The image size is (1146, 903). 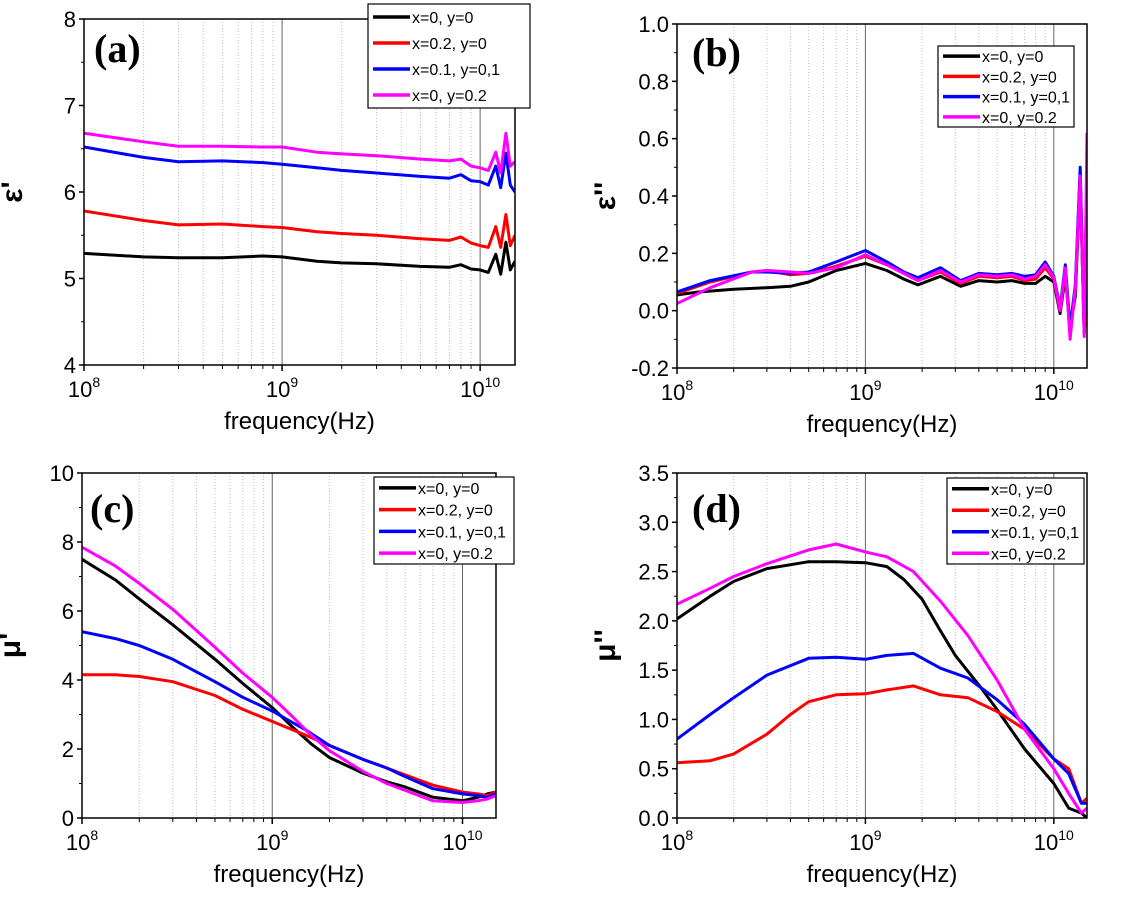 What do you see at coordinates (112, 508) in the screenshot?
I see `panel-label: (c)` at bounding box center [112, 508].